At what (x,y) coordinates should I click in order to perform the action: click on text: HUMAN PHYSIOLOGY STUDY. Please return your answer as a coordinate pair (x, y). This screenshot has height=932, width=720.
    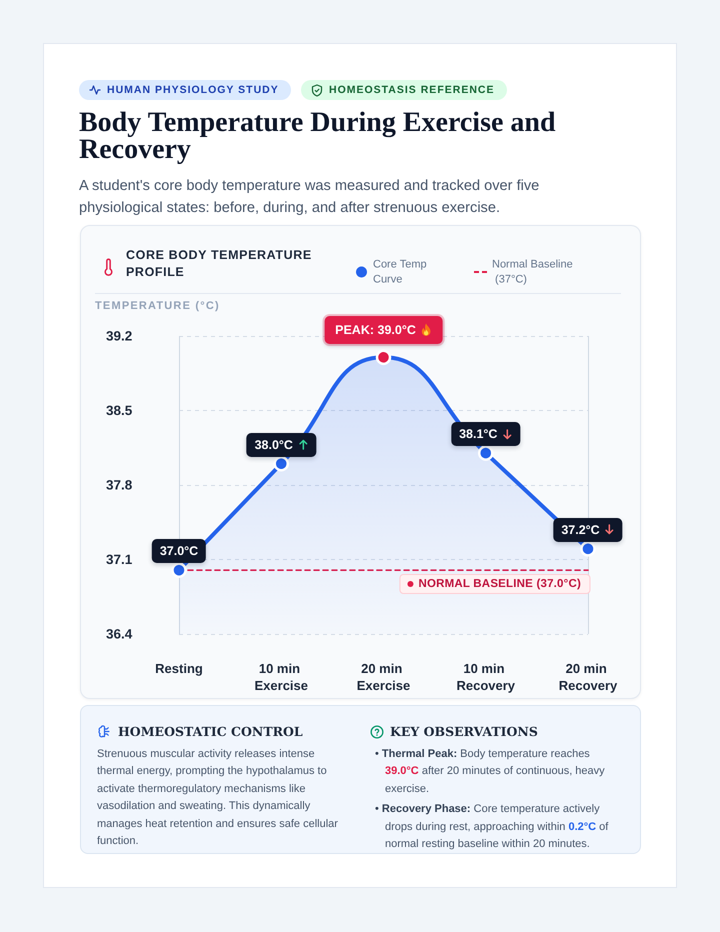
    Looking at the image, I should click on (193, 90).